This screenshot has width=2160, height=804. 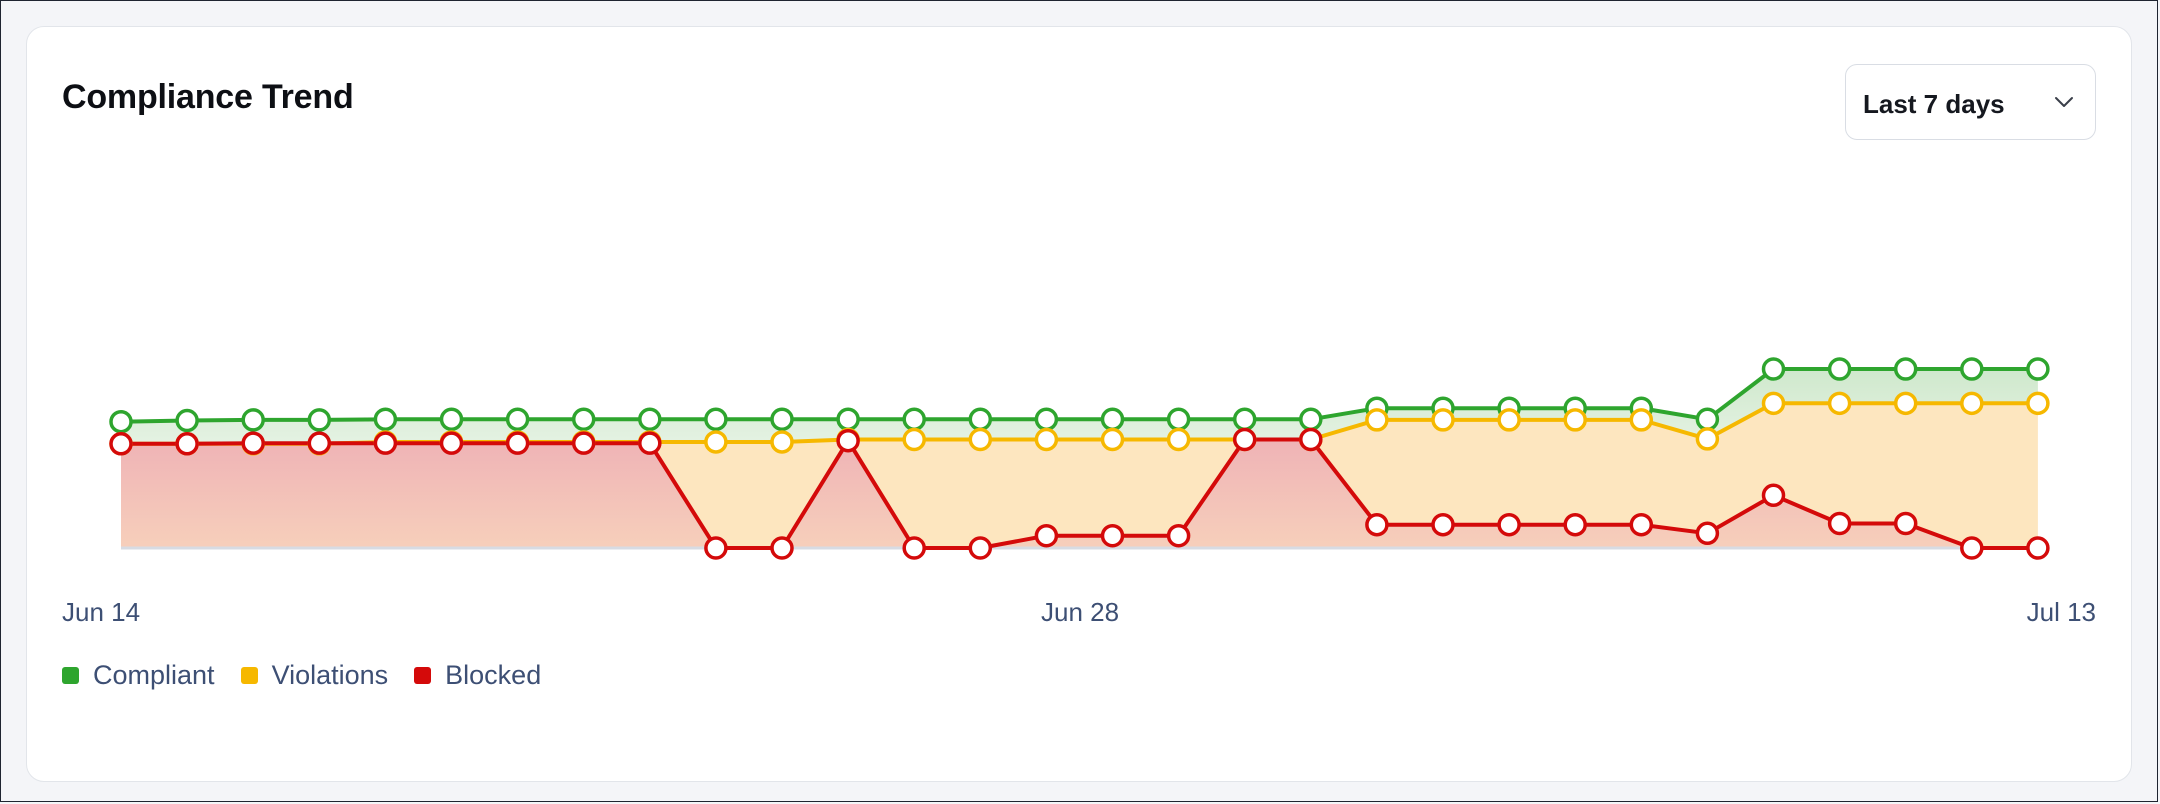 I want to click on legend-label: Compliant, so click(x=154, y=675).